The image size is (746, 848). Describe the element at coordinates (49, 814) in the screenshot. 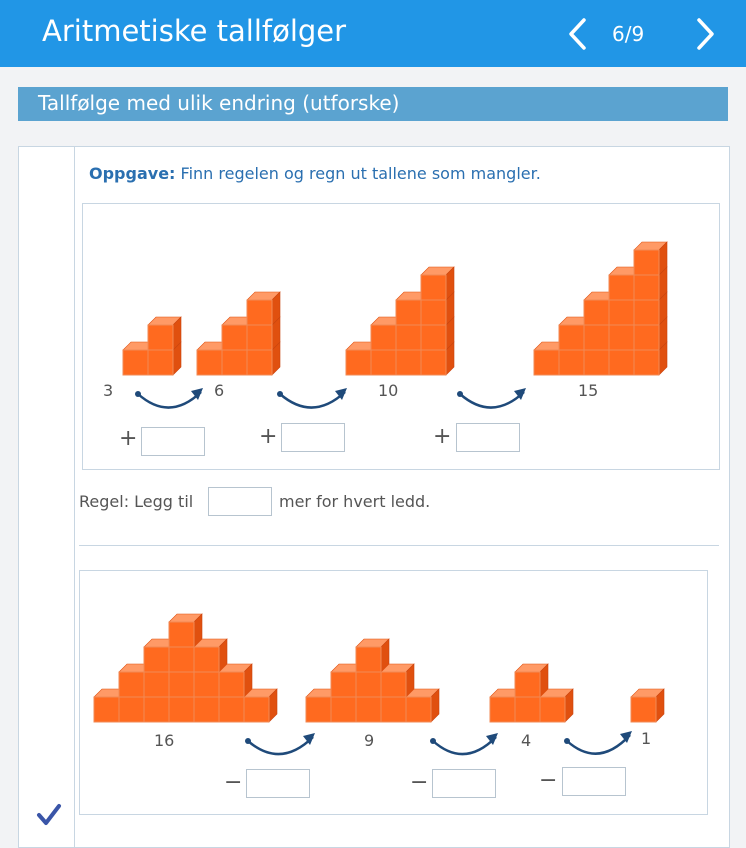

I see `check-icon` at that location.